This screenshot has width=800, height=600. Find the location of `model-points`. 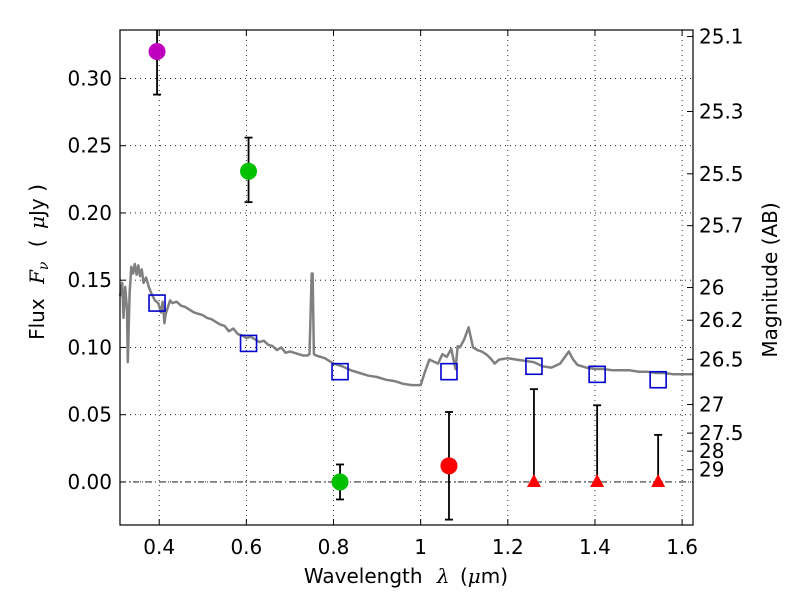

model-points is located at coordinates (407, 341).